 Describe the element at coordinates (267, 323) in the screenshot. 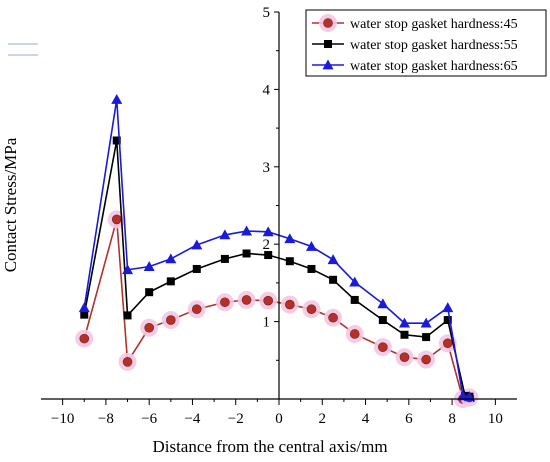

I see `y-tick-label: 1` at that location.